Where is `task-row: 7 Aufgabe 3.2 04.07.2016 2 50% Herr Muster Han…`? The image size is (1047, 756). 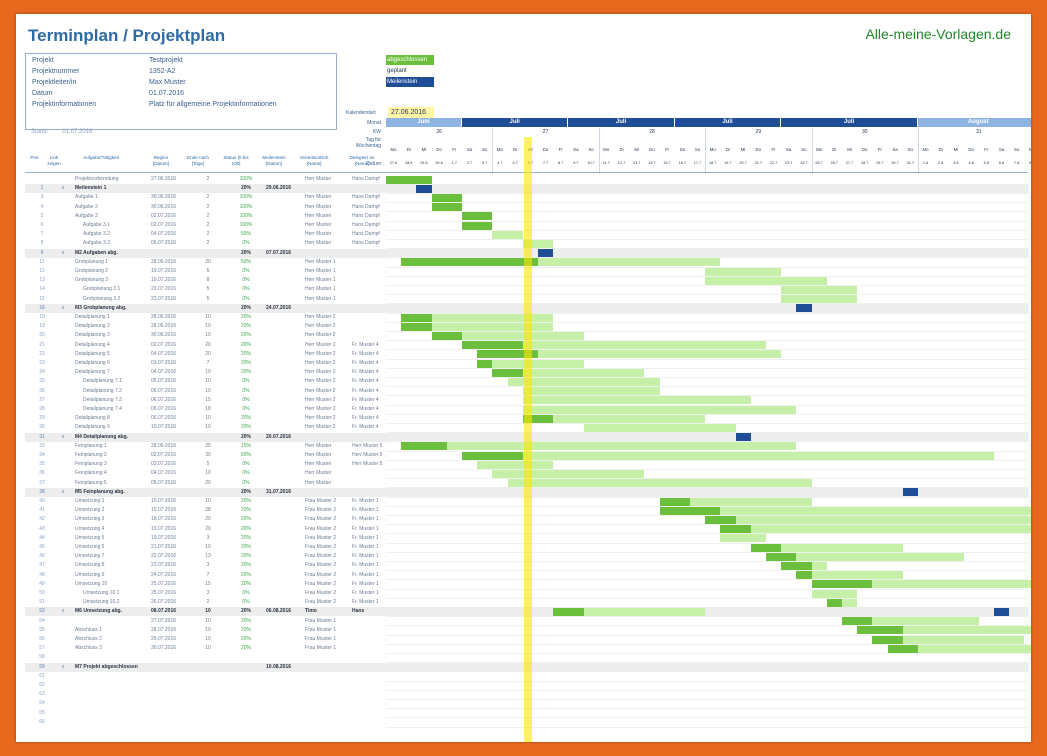
task-row: 7 Aufgabe 3.2 04.07.2016 2 50% Herr Muster Han… is located at coordinates (526, 234).